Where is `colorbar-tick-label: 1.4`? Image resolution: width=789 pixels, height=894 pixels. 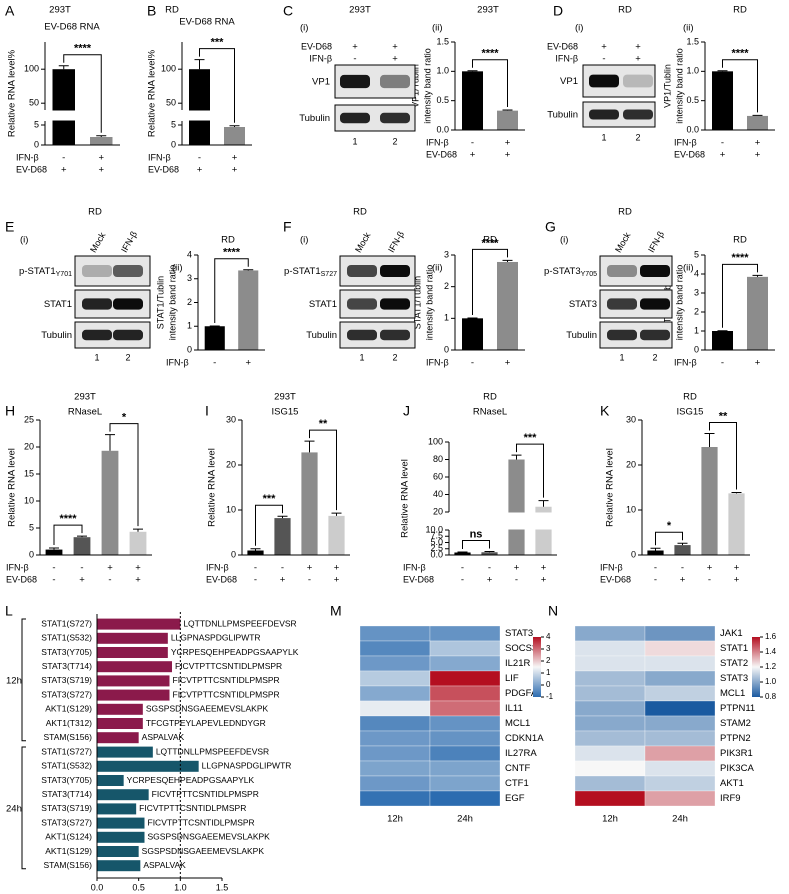 colorbar-tick-label: 1.4 is located at coordinates (771, 651).